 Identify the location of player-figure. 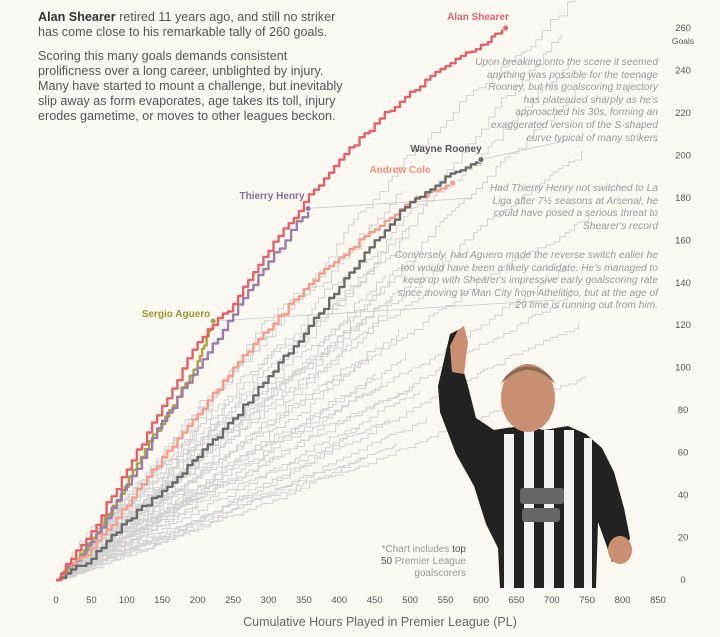
(535, 457).